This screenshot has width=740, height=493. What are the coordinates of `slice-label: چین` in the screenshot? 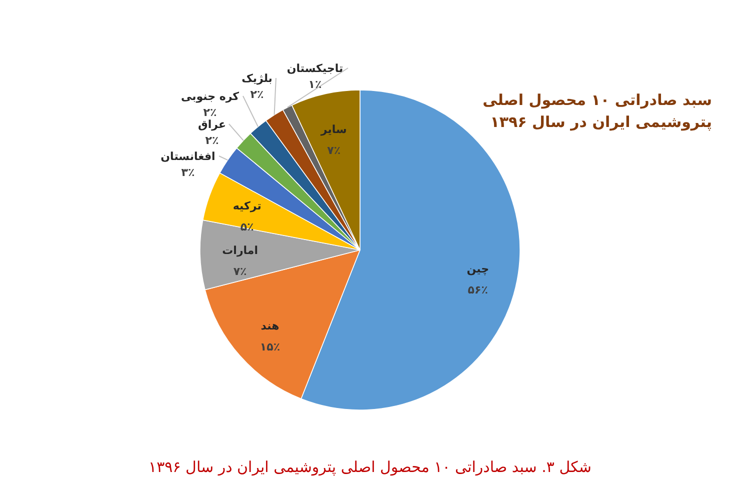 It's located at (478, 269).